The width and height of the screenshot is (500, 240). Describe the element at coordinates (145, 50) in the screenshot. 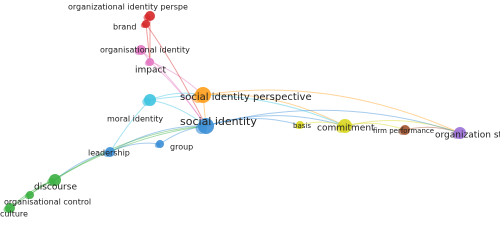

I see `node-label: organisational identity` at that location.